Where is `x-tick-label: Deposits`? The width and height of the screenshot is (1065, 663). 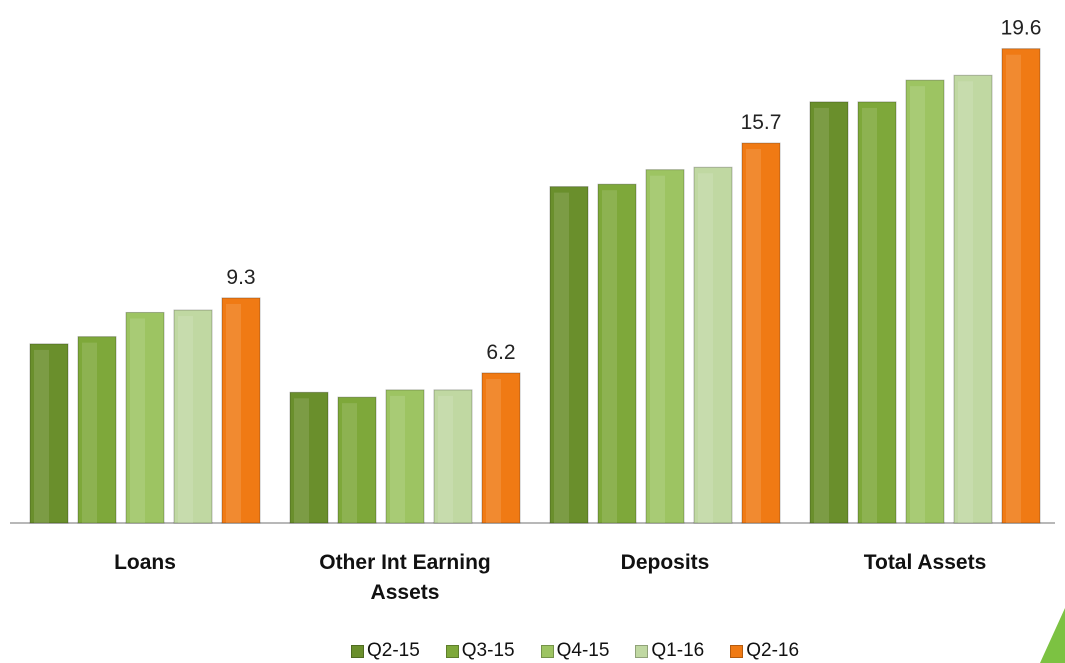 x-tick-label: Deposits is located at coordinates (665, 562).